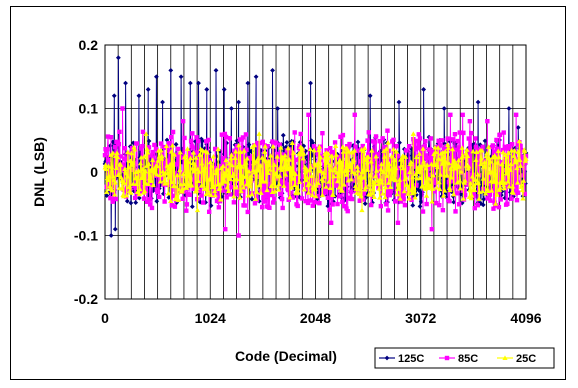 The height and width of the screenshot is (388, 578). I want to click on legend-marker-25C, so click(505, 357).